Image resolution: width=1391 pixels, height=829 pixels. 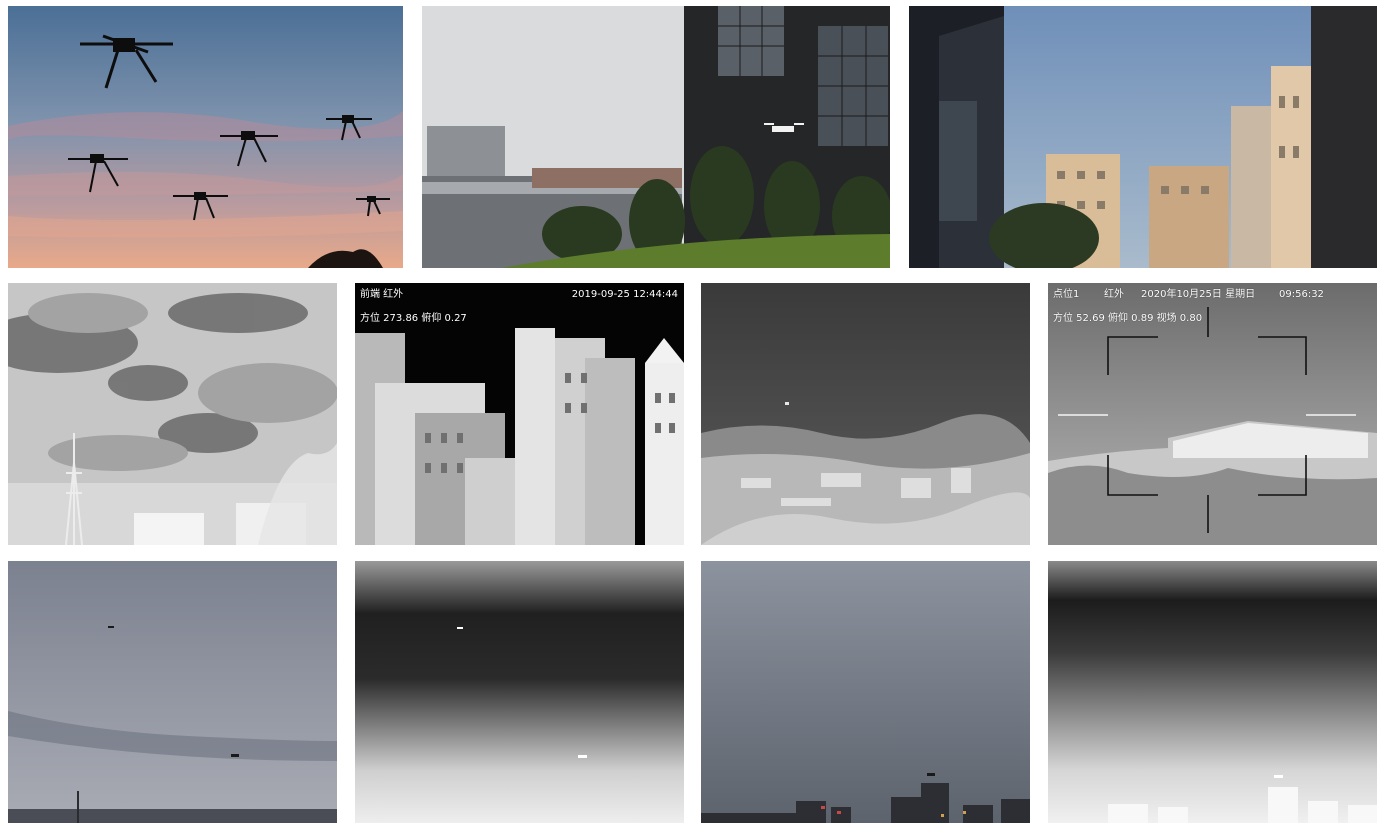 I want to click on overlay-angles: 方位 273.86 俯仰 0.27, so click(x=413, y=318).